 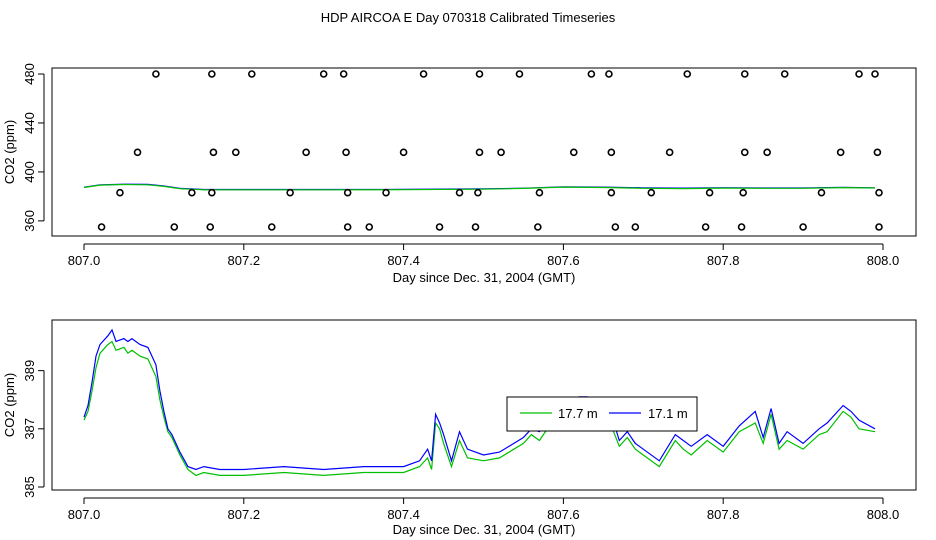 What do you see at coordinates (29, 74) in the screenshot?
I see `y-tick-label: 480` at bounding box center [29, 74].